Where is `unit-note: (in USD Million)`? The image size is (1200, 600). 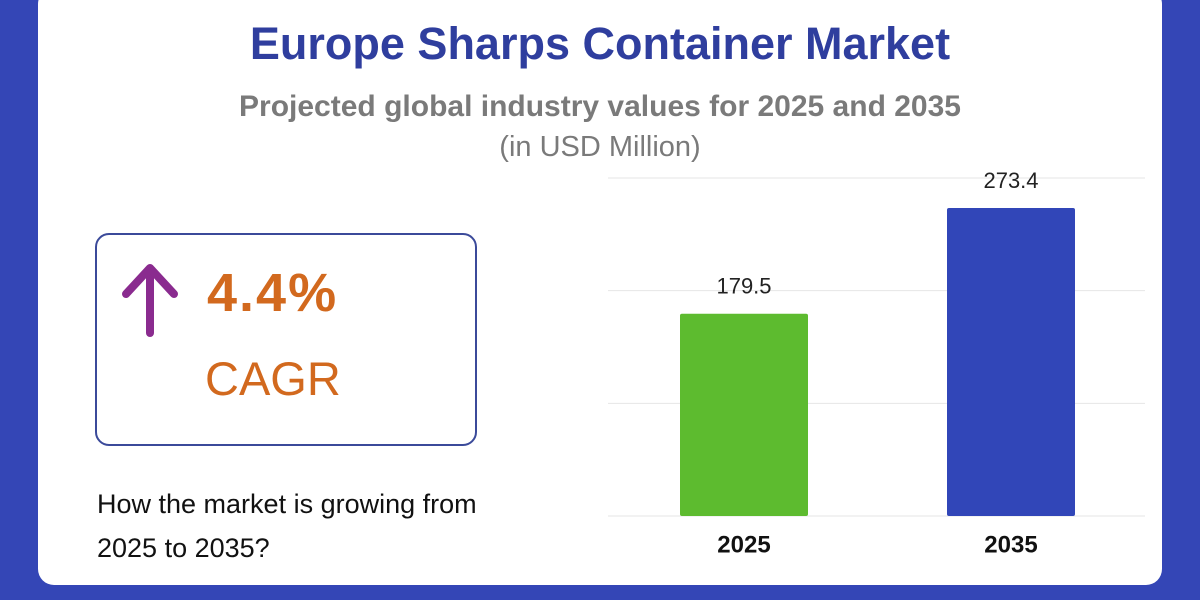 unit-note: (in USD Million) is located at coordinates (600, 147).